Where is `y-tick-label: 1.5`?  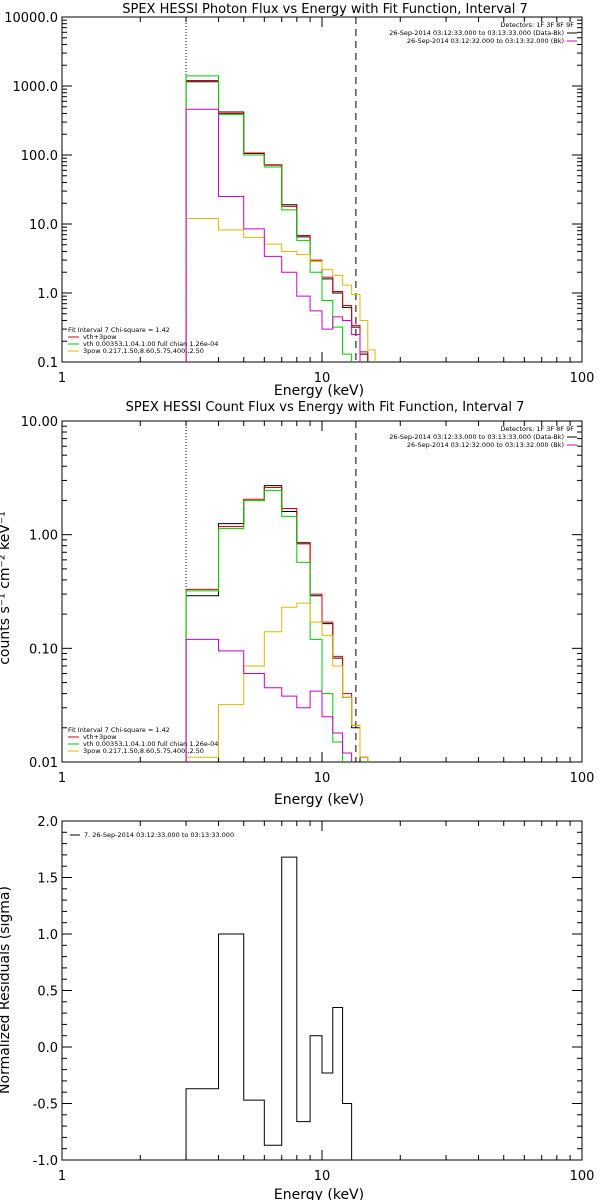 y-tick-label: 1.5 is located at coordinates (47, 879).